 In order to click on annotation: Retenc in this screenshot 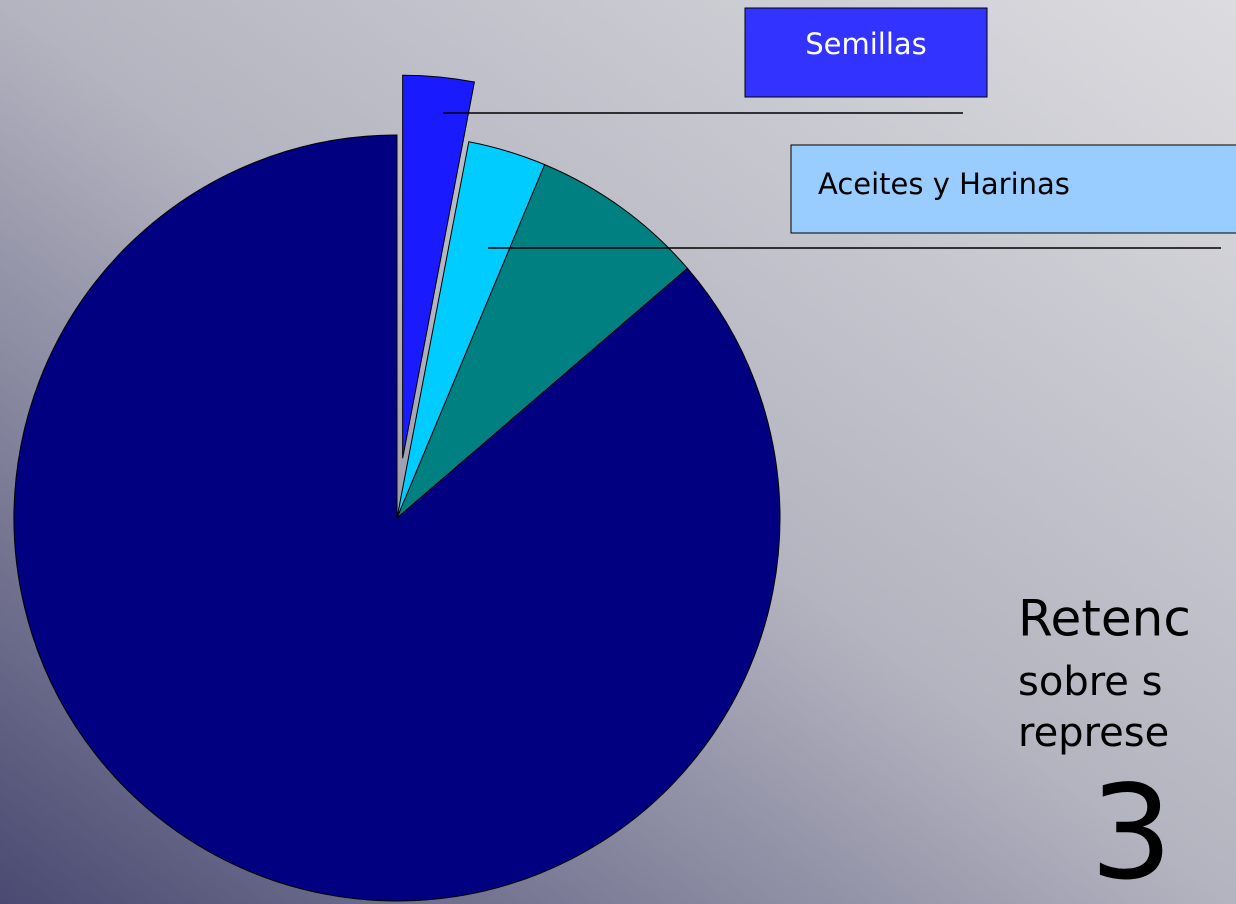, I will do `click(1104, 619)`.